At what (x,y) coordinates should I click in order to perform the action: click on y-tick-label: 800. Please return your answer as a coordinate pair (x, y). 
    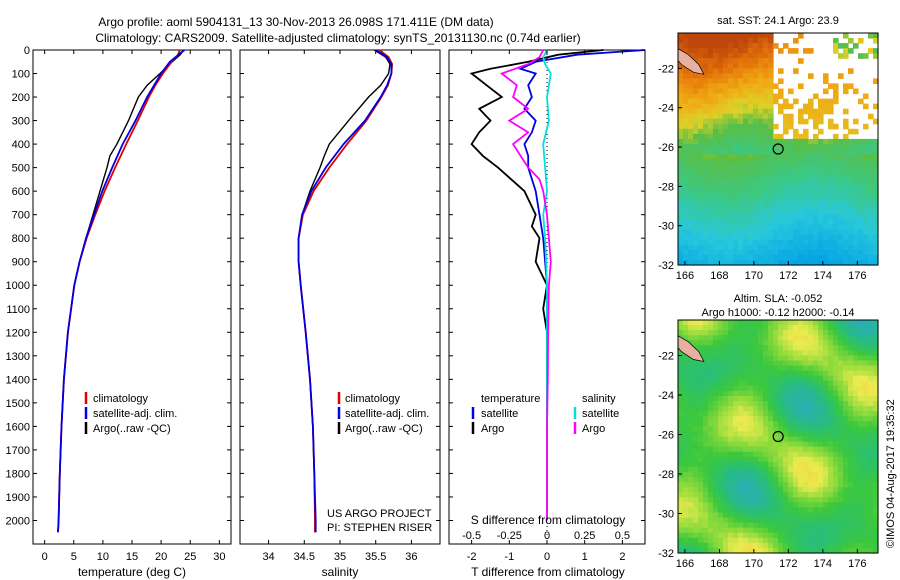
    Looking at the image, I should click on (21, 239).